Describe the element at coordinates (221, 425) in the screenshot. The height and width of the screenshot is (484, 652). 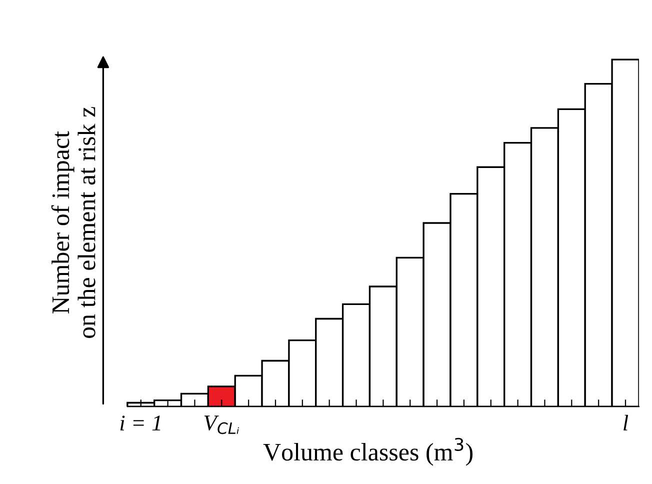
I see `x-tick-label: V$_{CLᵢ}$` at that location.